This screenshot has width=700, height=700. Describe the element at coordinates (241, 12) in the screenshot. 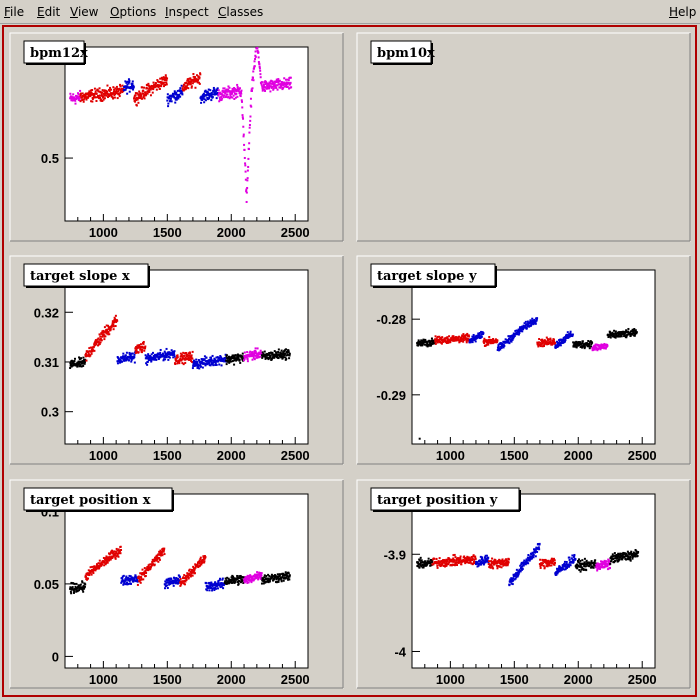

I see `menu-classes: Classes` at that location.